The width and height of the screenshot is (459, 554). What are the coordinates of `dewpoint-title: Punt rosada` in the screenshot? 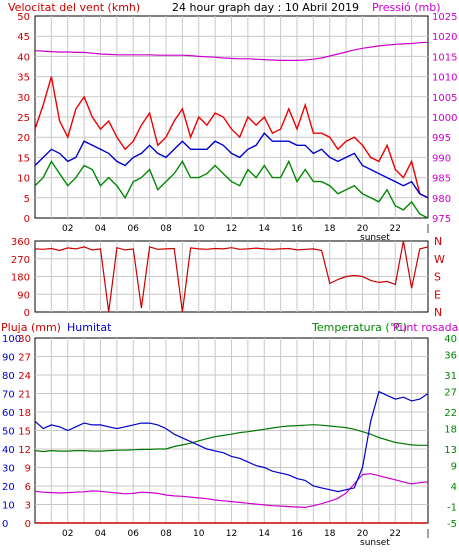 It's located at (425, 327).